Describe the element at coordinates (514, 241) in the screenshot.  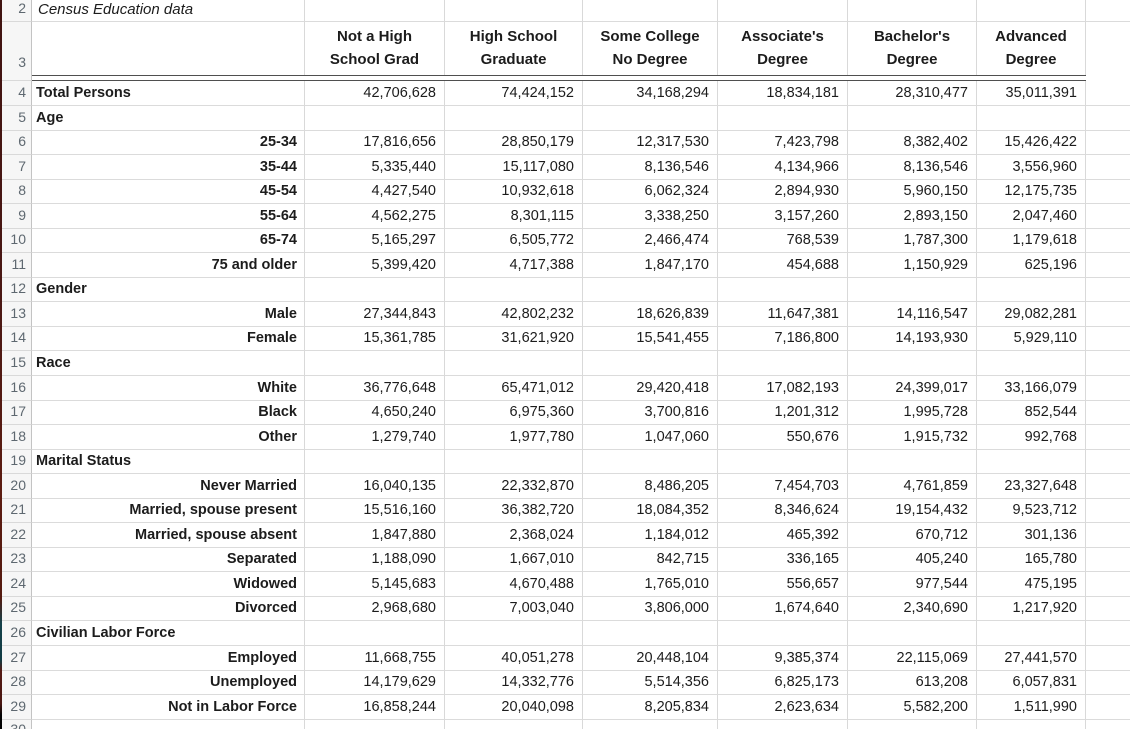
I see `cell-value: 6,505,772` at that location.